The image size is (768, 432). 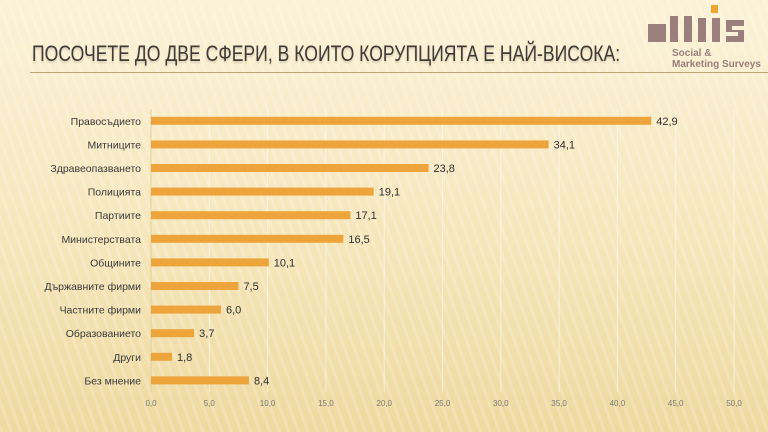 I want to click on data-label: 19,1, so click(x=389, y=193).